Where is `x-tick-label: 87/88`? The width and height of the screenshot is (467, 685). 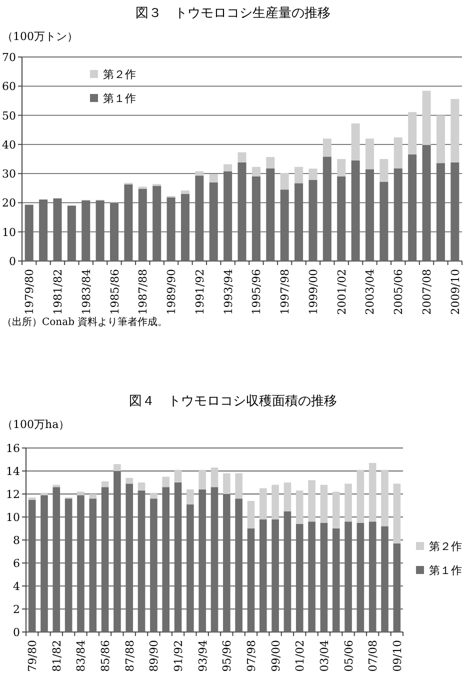 x-tick-label: 87/88 is located at coordinates (129, 656).